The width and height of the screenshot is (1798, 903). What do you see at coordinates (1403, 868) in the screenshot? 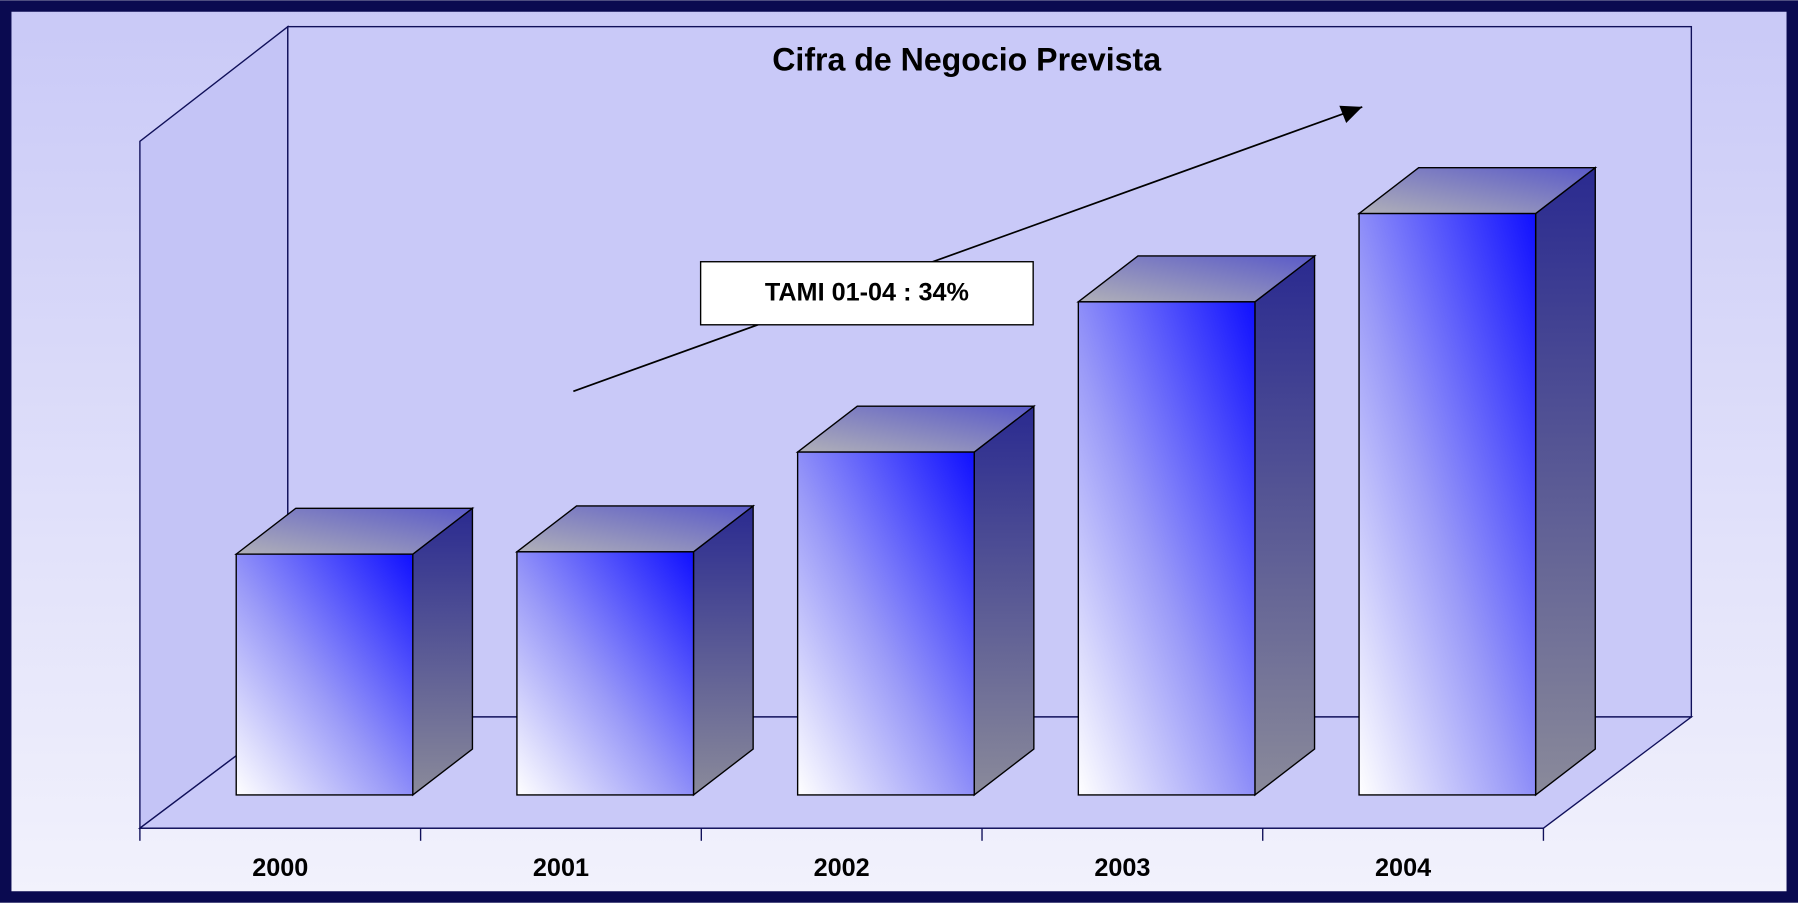
I see `x-tick-label: 2004` at bounding box center [1403, 868].